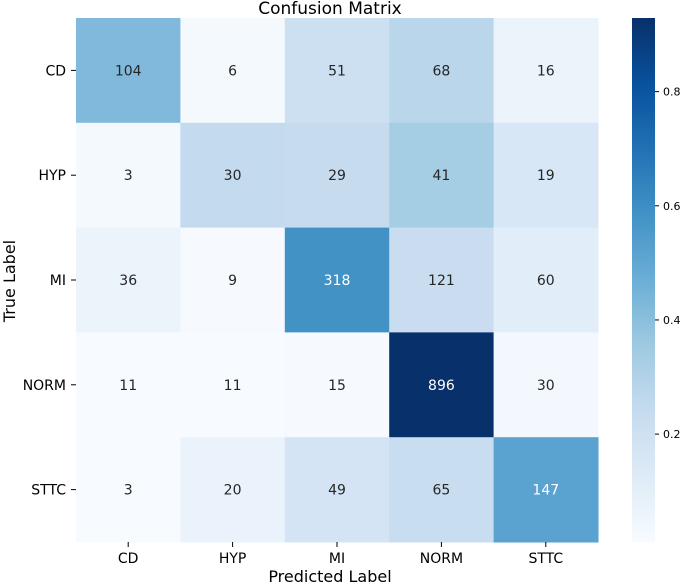 This screenshot has height=584, width=685. I want to click on cell-value-label: 29, so click(337, 176).